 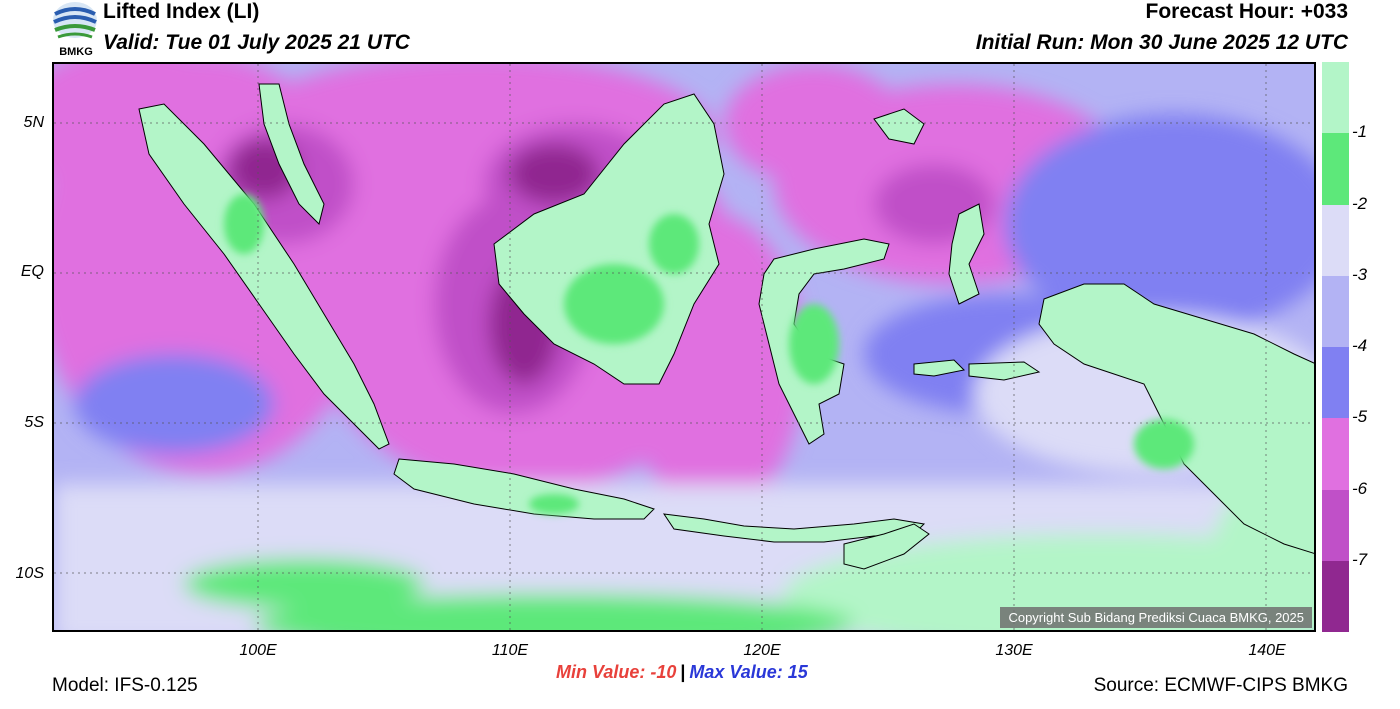 I want to click on colorbar-label: -7, so click(x=1360, y=559).